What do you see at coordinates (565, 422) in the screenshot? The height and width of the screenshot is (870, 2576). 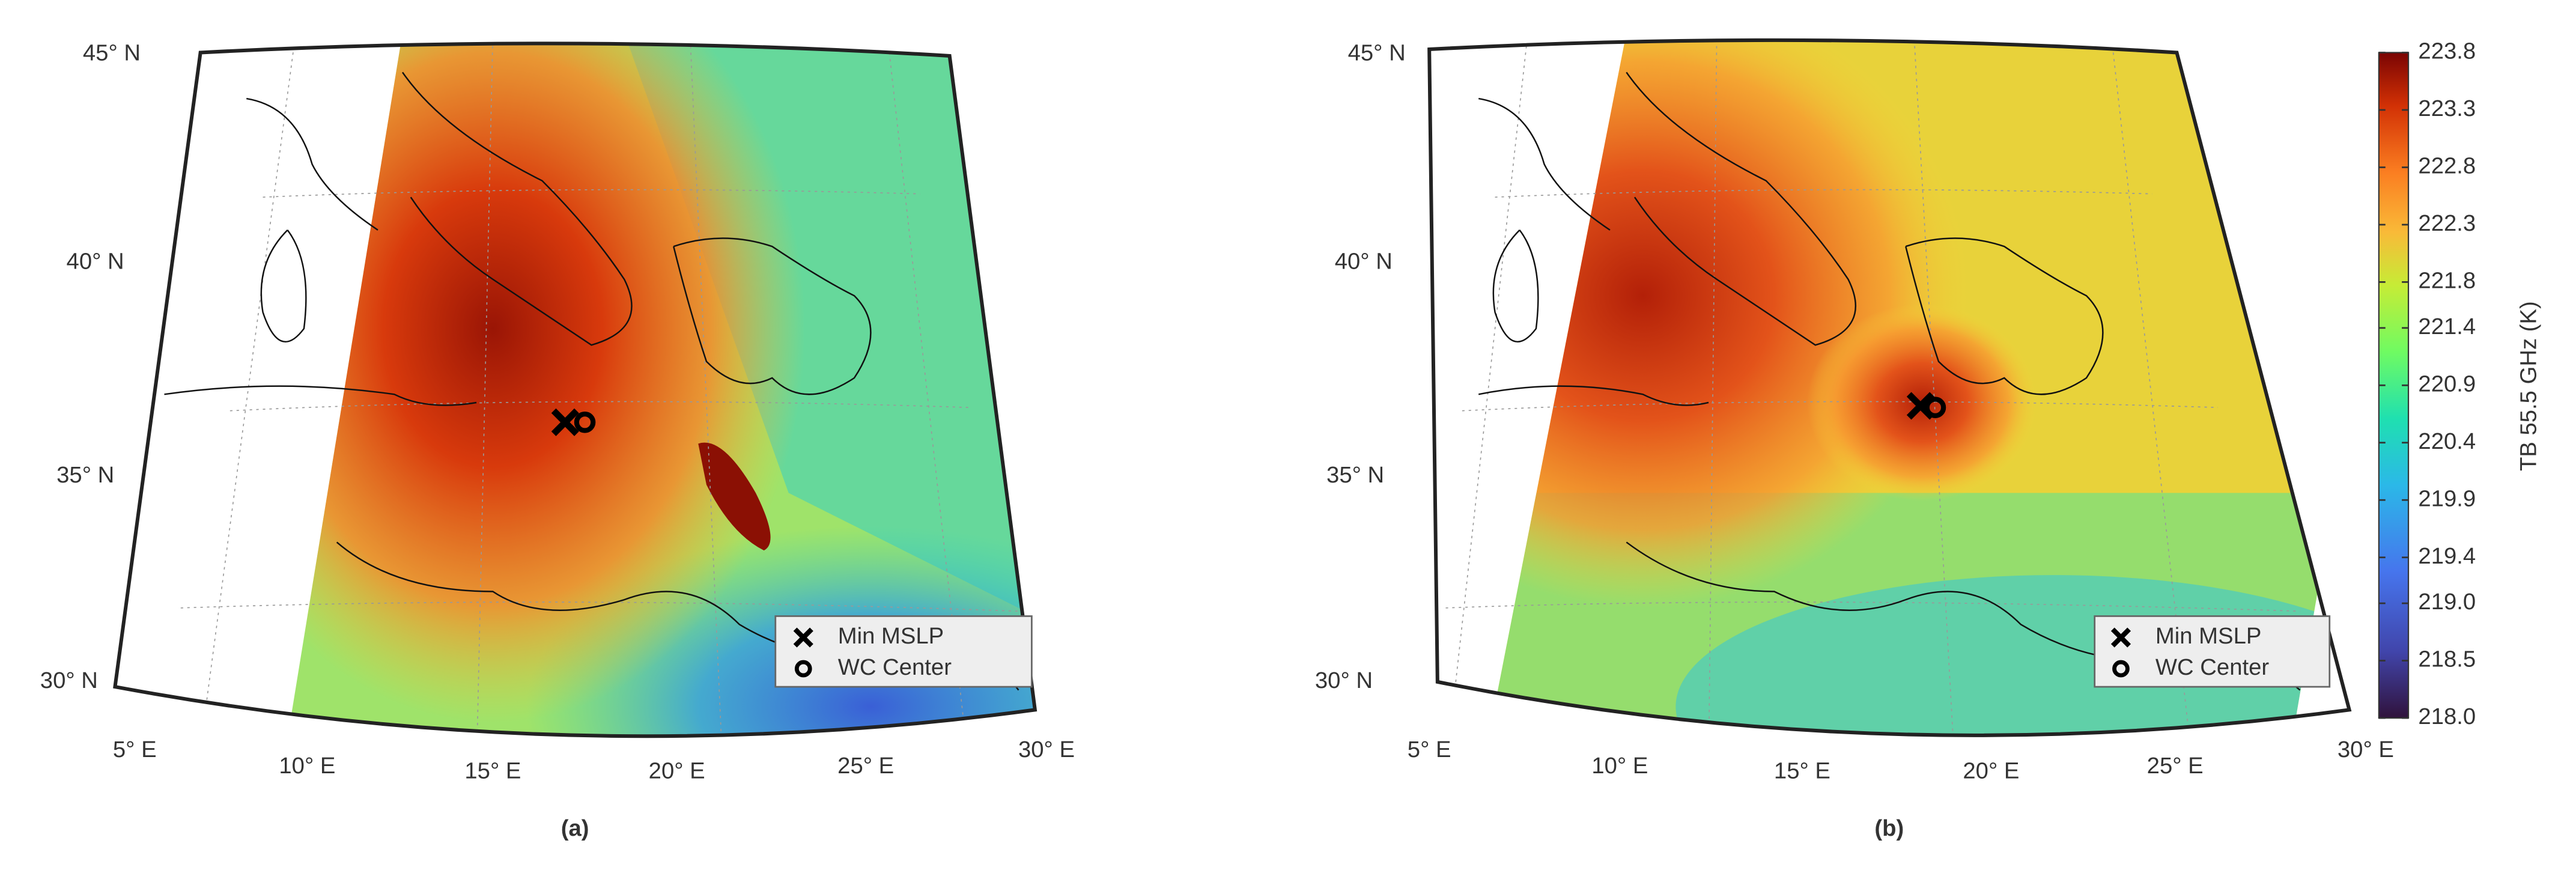 I see `min-mslp-marker` at bounding box center [565, 422].